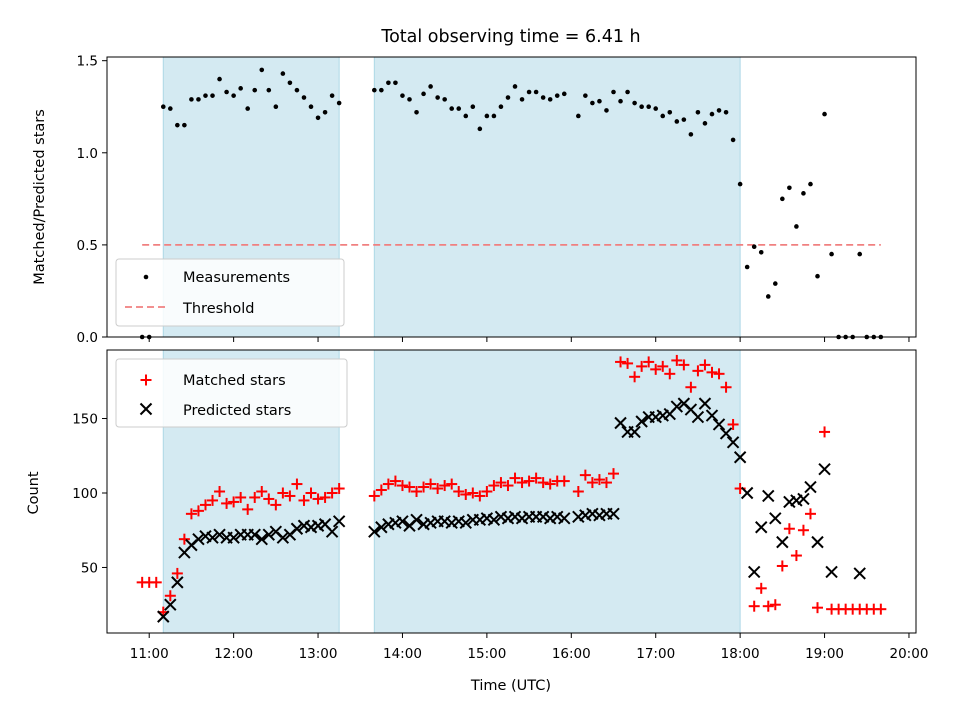 This screenshot has height=720, width=960. Describe the element at coordinates (237, 411) in the screenshot. I see `legend-label-predicted: Predicted stars` at that location.